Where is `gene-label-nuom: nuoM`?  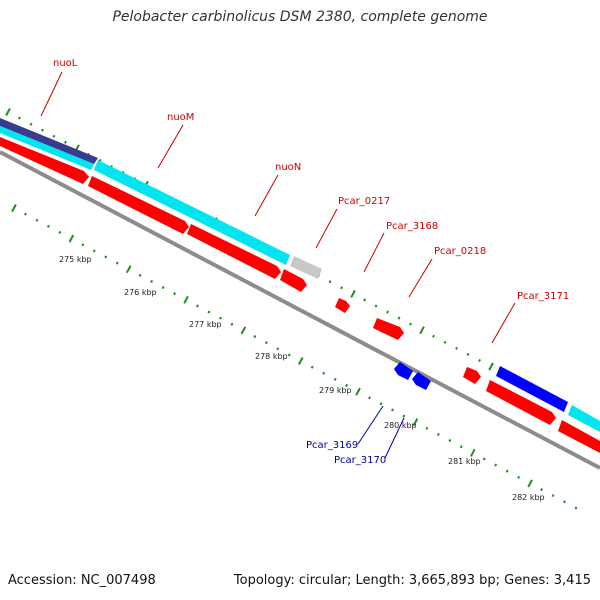 gene-label-nuom: nuoM is located at coordinates (180, 117).